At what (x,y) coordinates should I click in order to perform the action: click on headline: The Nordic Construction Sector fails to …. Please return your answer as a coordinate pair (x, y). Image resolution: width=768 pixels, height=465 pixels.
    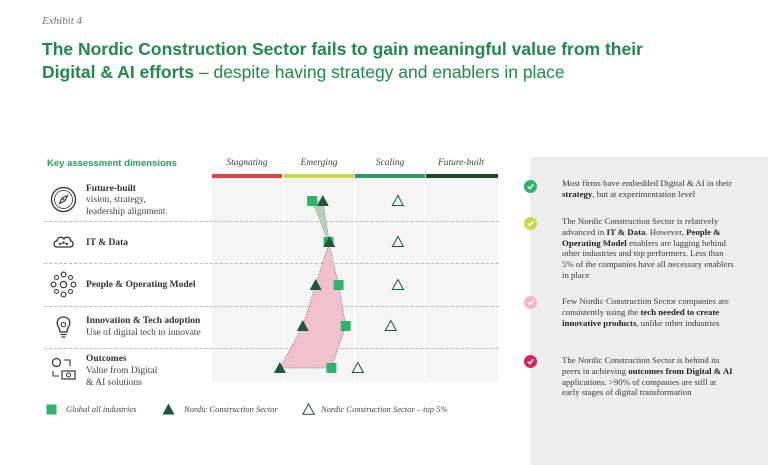
    Looking at the image, I should click on (392, 61).